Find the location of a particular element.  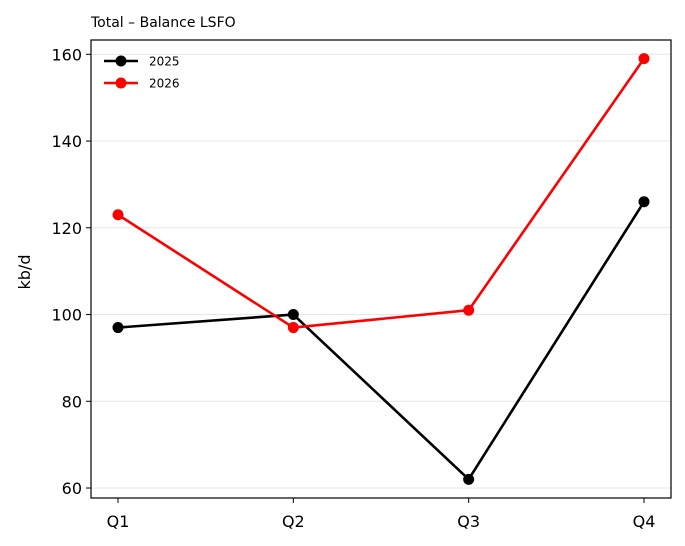

y-tick-label-5: 160 is located at coordinates (66, 54).